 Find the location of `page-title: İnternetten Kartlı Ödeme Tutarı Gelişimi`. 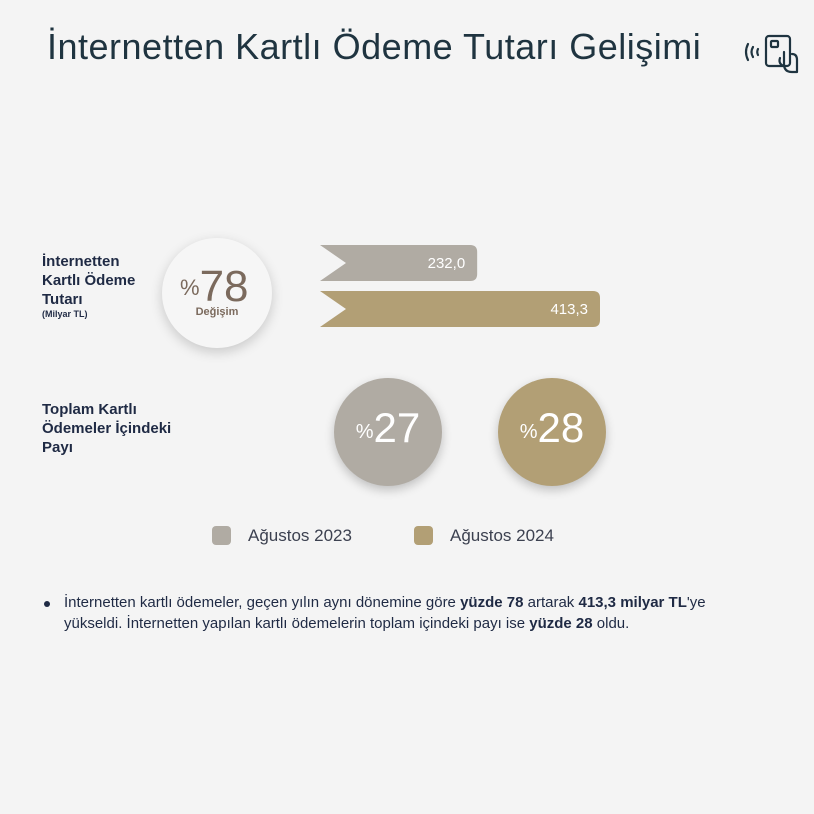

page-title: İnternetten Kartlı Ödeme Tutarı Gelişimi is located at coordinates (374, 46).